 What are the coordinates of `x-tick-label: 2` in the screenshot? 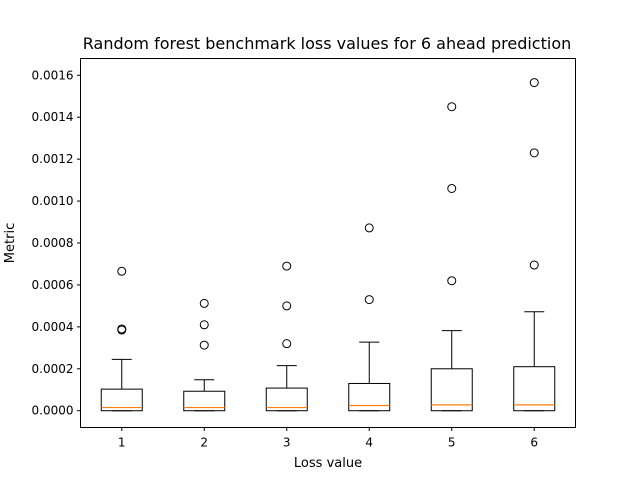 It's located at (204, 443).